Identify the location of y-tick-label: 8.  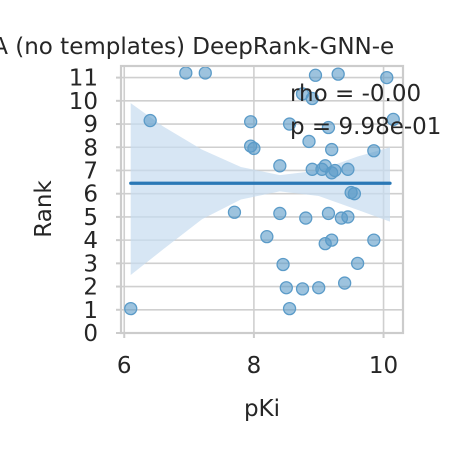
(90, 148).